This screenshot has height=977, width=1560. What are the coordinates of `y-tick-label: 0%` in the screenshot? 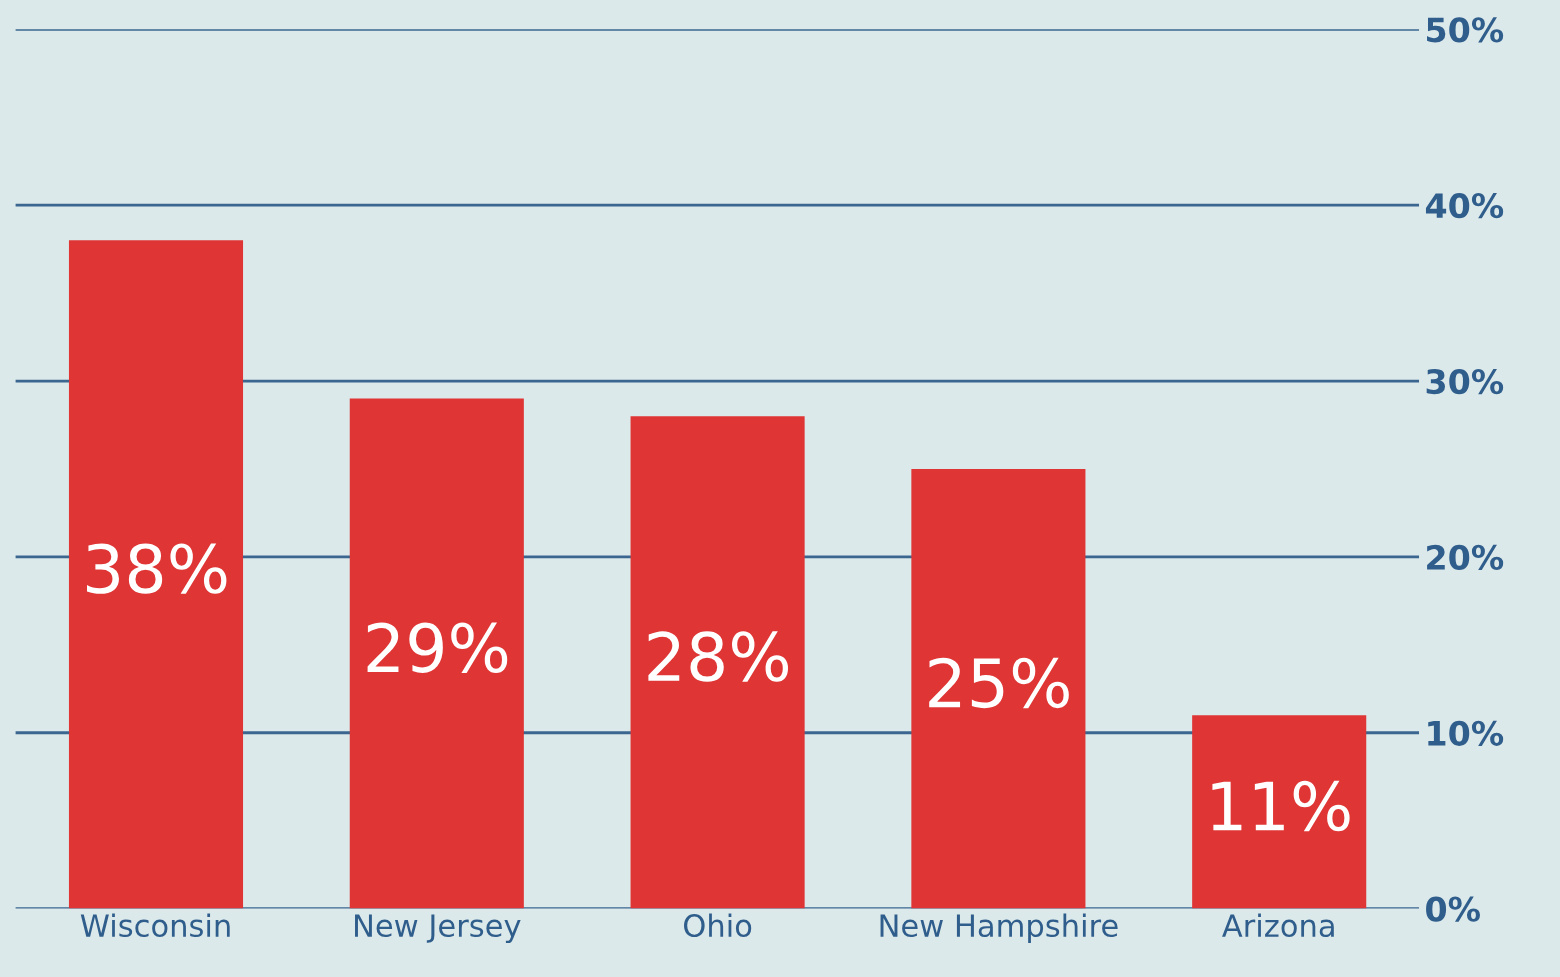 It's located at (1453, 909).